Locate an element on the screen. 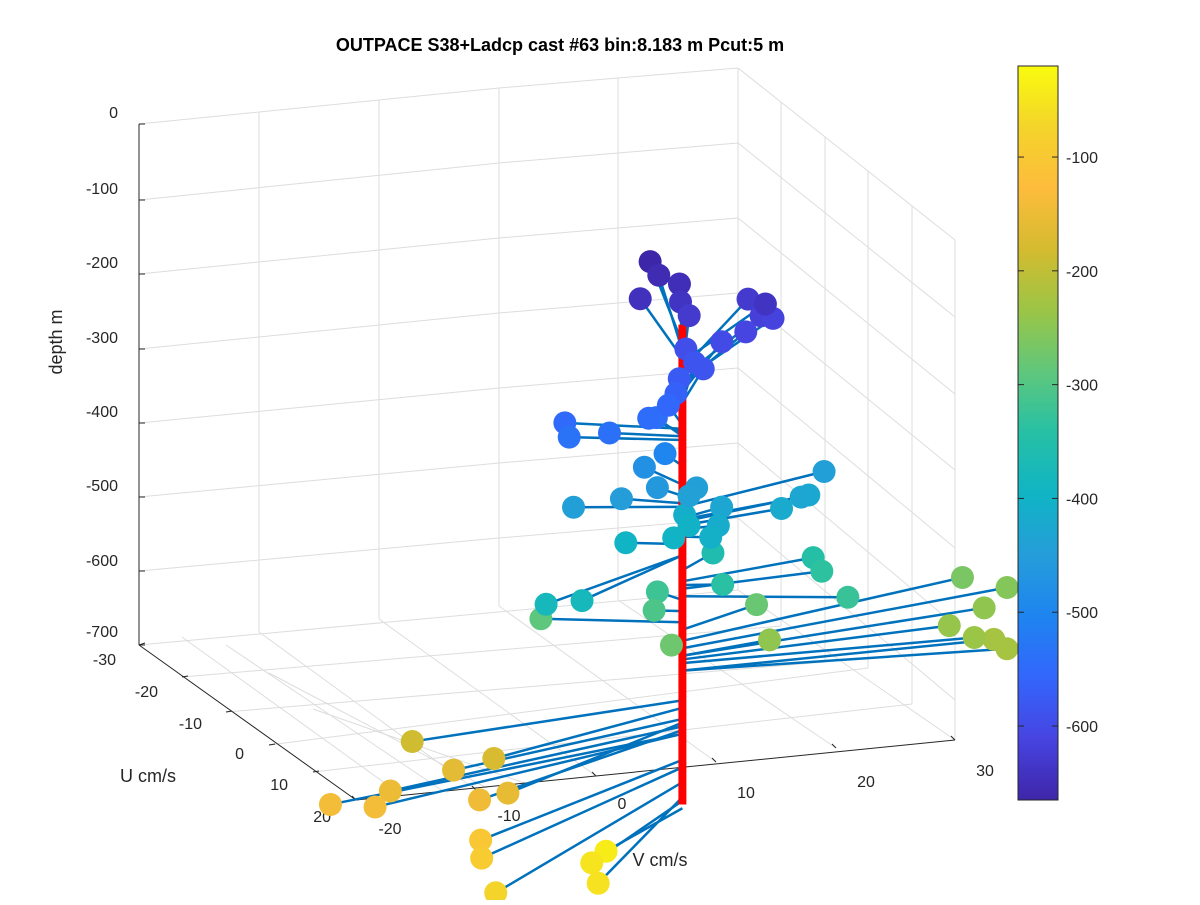  colorbar-tick-label: -300 is located at coordinates (1082, 386).